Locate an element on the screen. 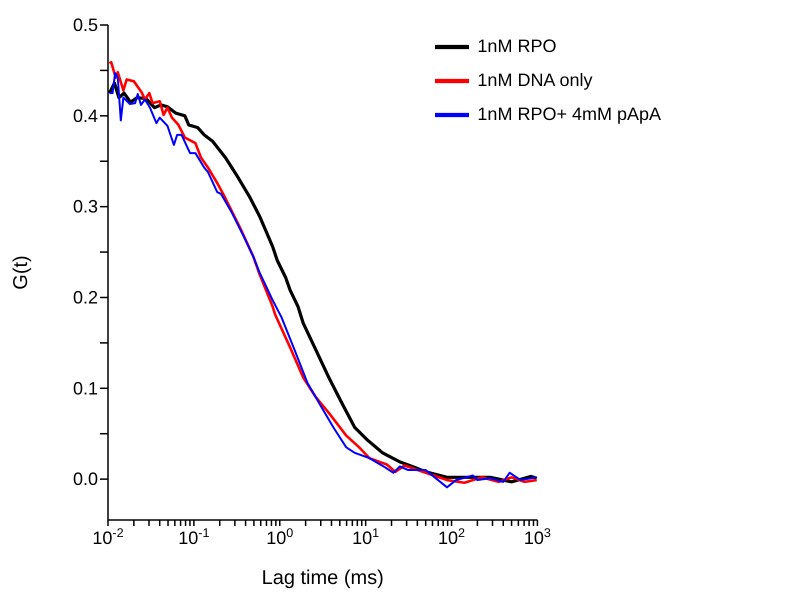 This screenshot has width=789, height=599. x-tick-label: 10$^{0}$ is located at coordinates (280, 537).